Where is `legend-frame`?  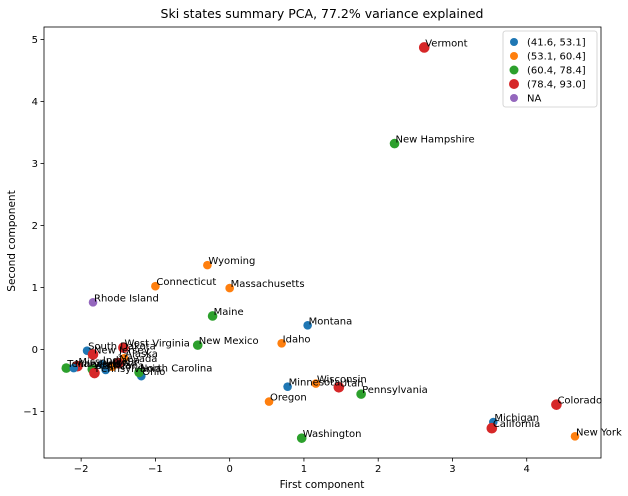
legend-frame is located at coordinates (550, 69).